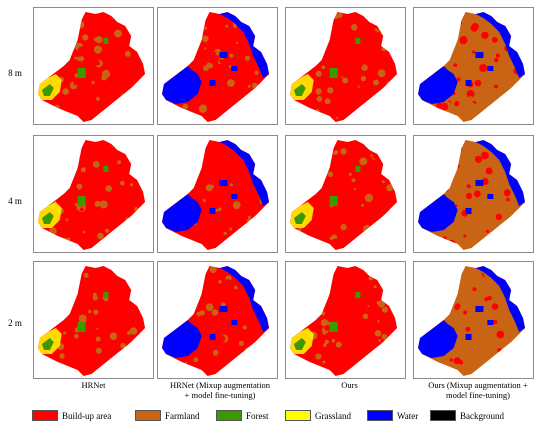 The width and height of the screenshot is (550, 429). I want to click on map-panel-ours-mixup-8m, so click(473, 66).